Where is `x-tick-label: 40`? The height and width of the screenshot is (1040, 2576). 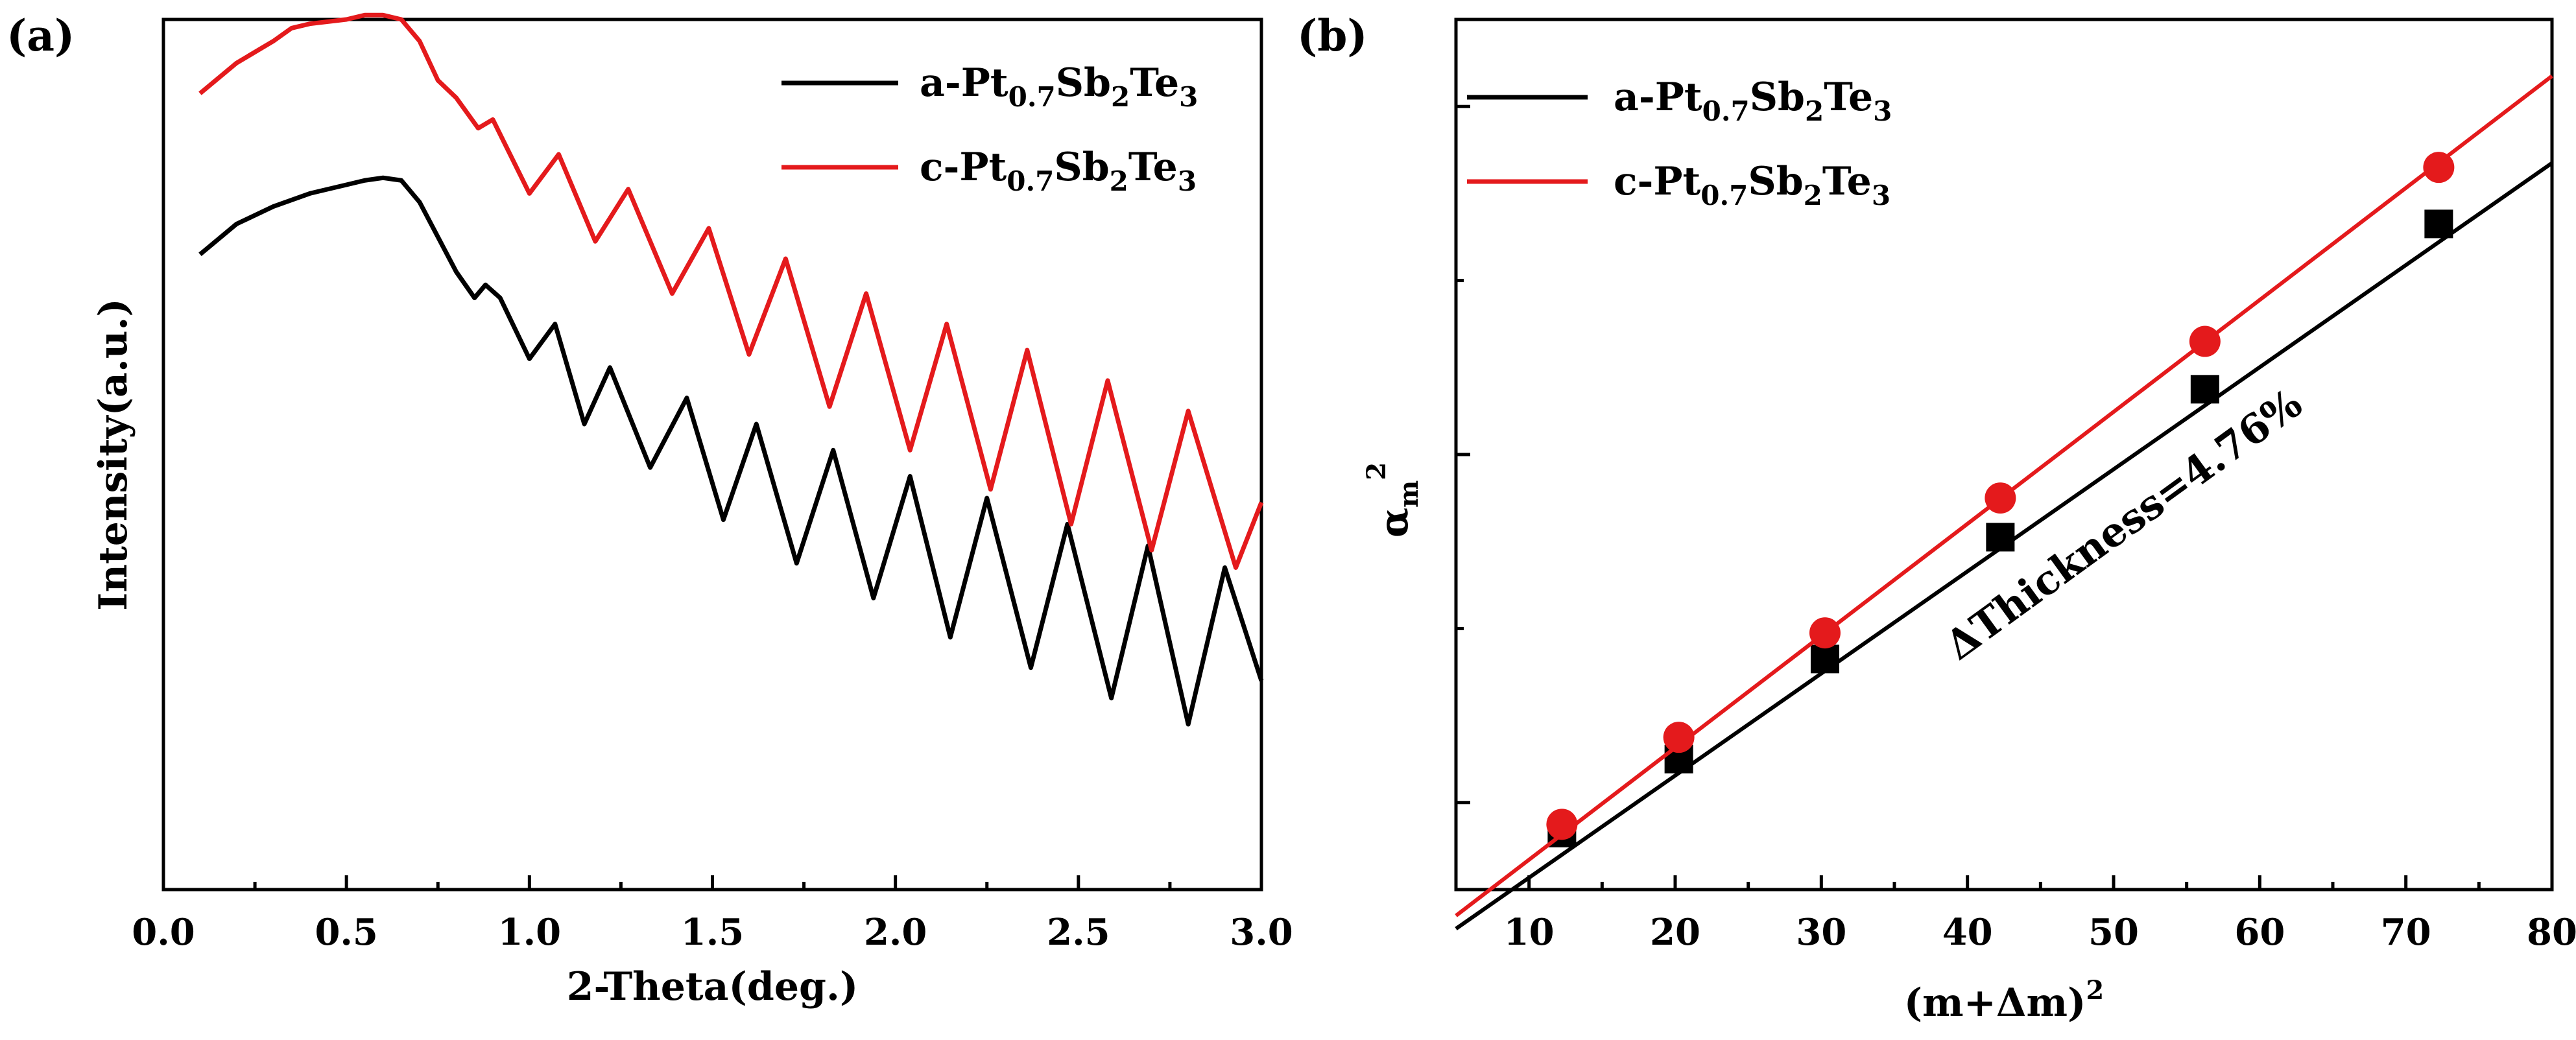 x-tick-label: 40 is located at coordinates (1967, 932).